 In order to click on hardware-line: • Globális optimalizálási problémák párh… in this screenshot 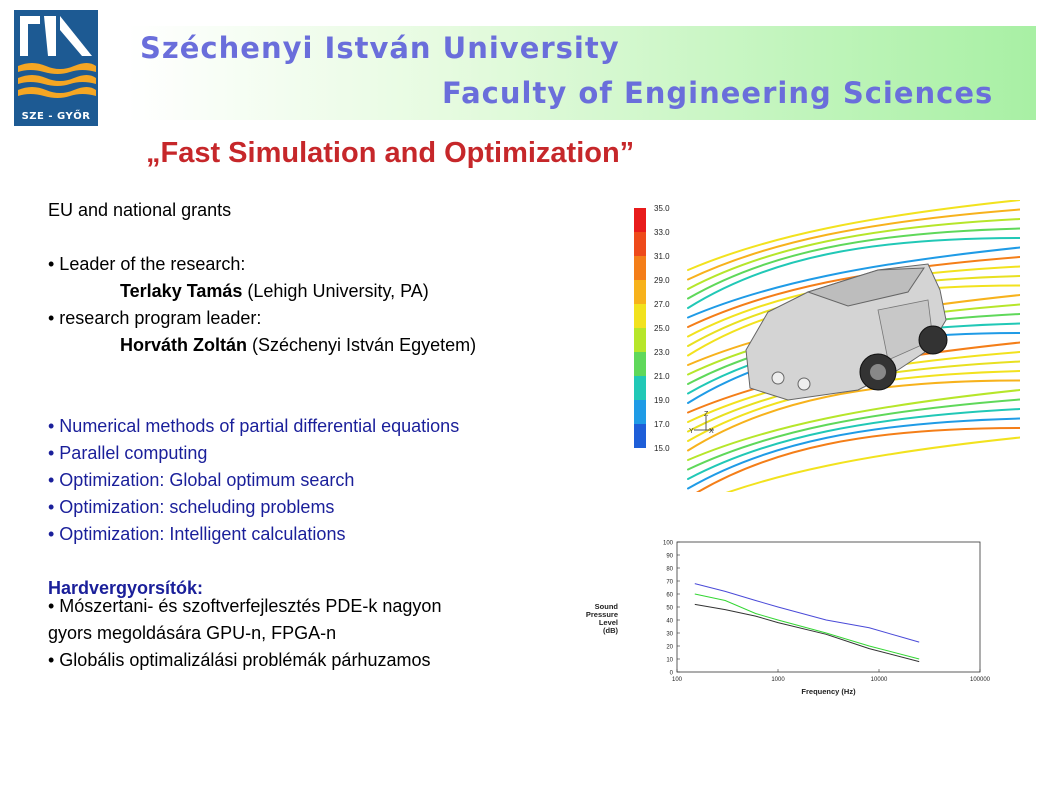, I will do `click(239, 660)`.